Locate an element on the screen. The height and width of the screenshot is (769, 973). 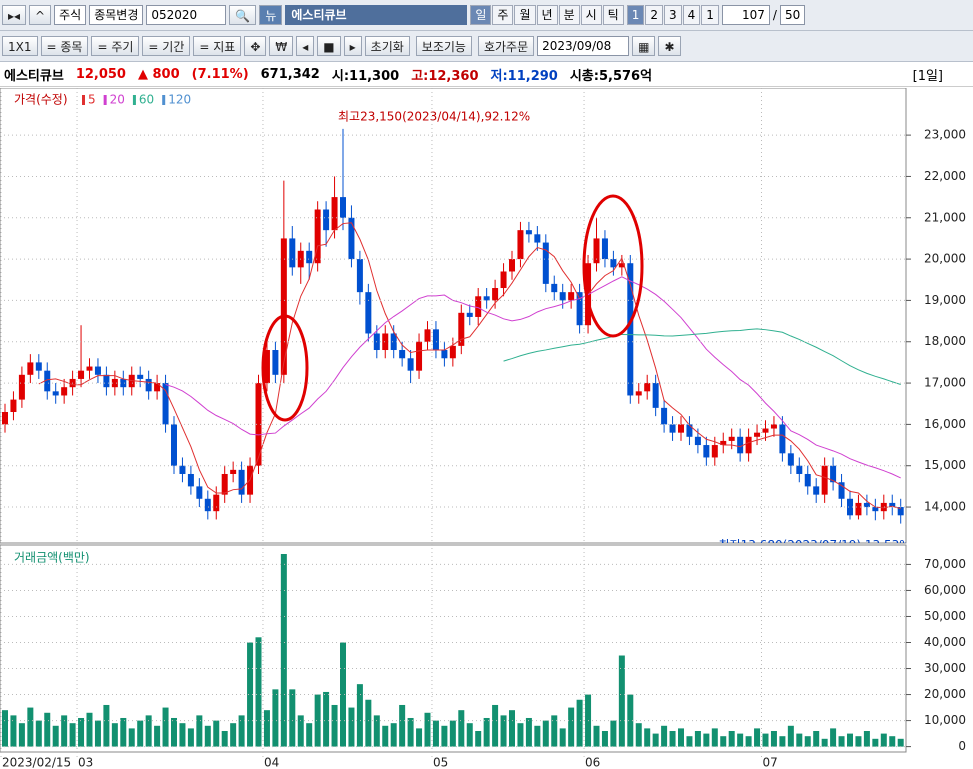
action-button: 호가주문 is located at coordinates (506, 46).